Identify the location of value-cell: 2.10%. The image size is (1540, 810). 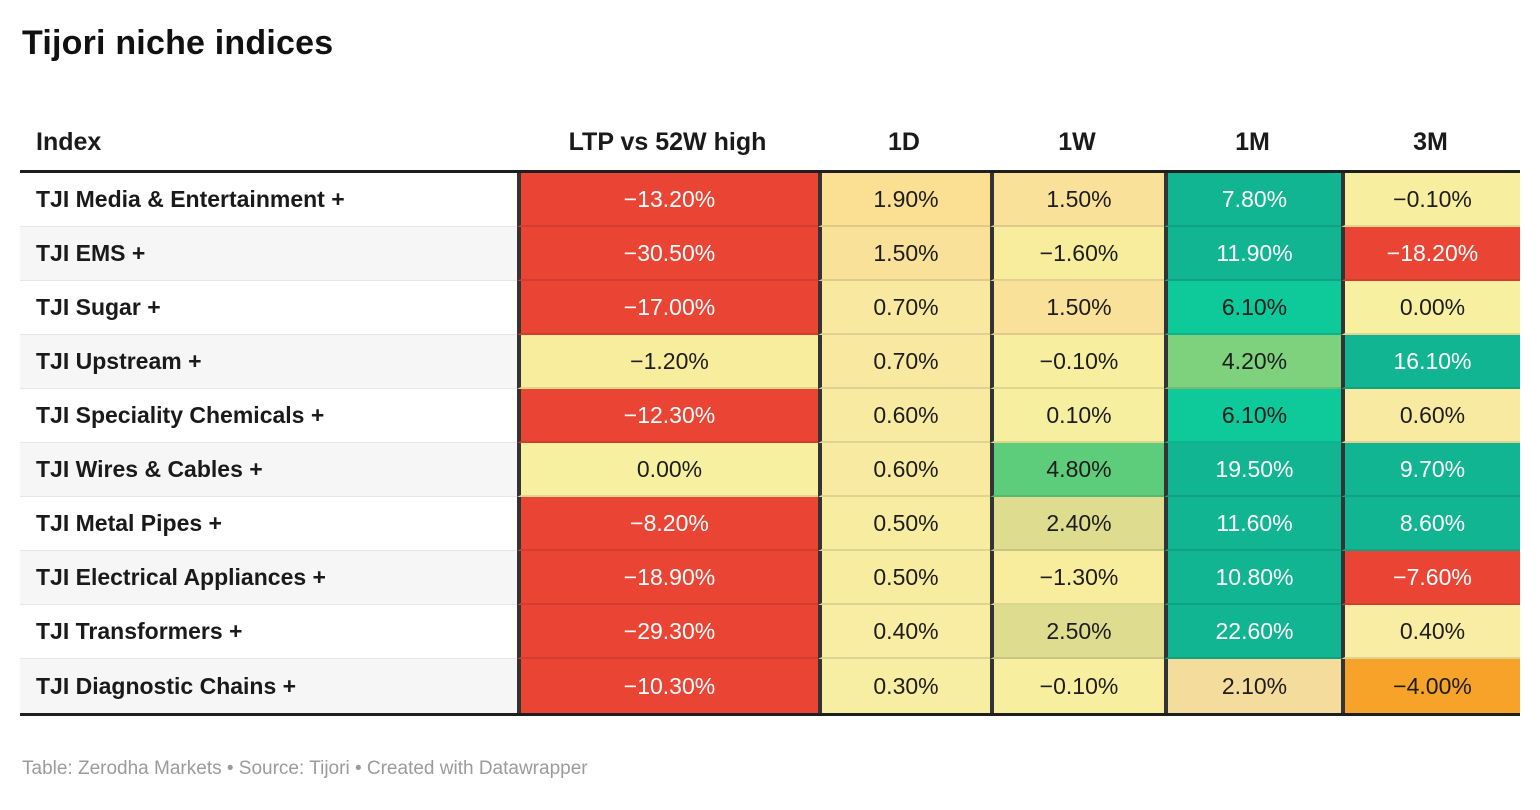
(1252, 686).